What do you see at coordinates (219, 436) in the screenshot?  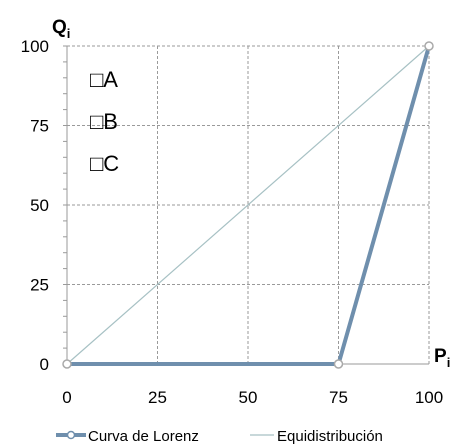 I see `legend: Curva de Lorenz Equidistribución` at bounding box center [219, 436].